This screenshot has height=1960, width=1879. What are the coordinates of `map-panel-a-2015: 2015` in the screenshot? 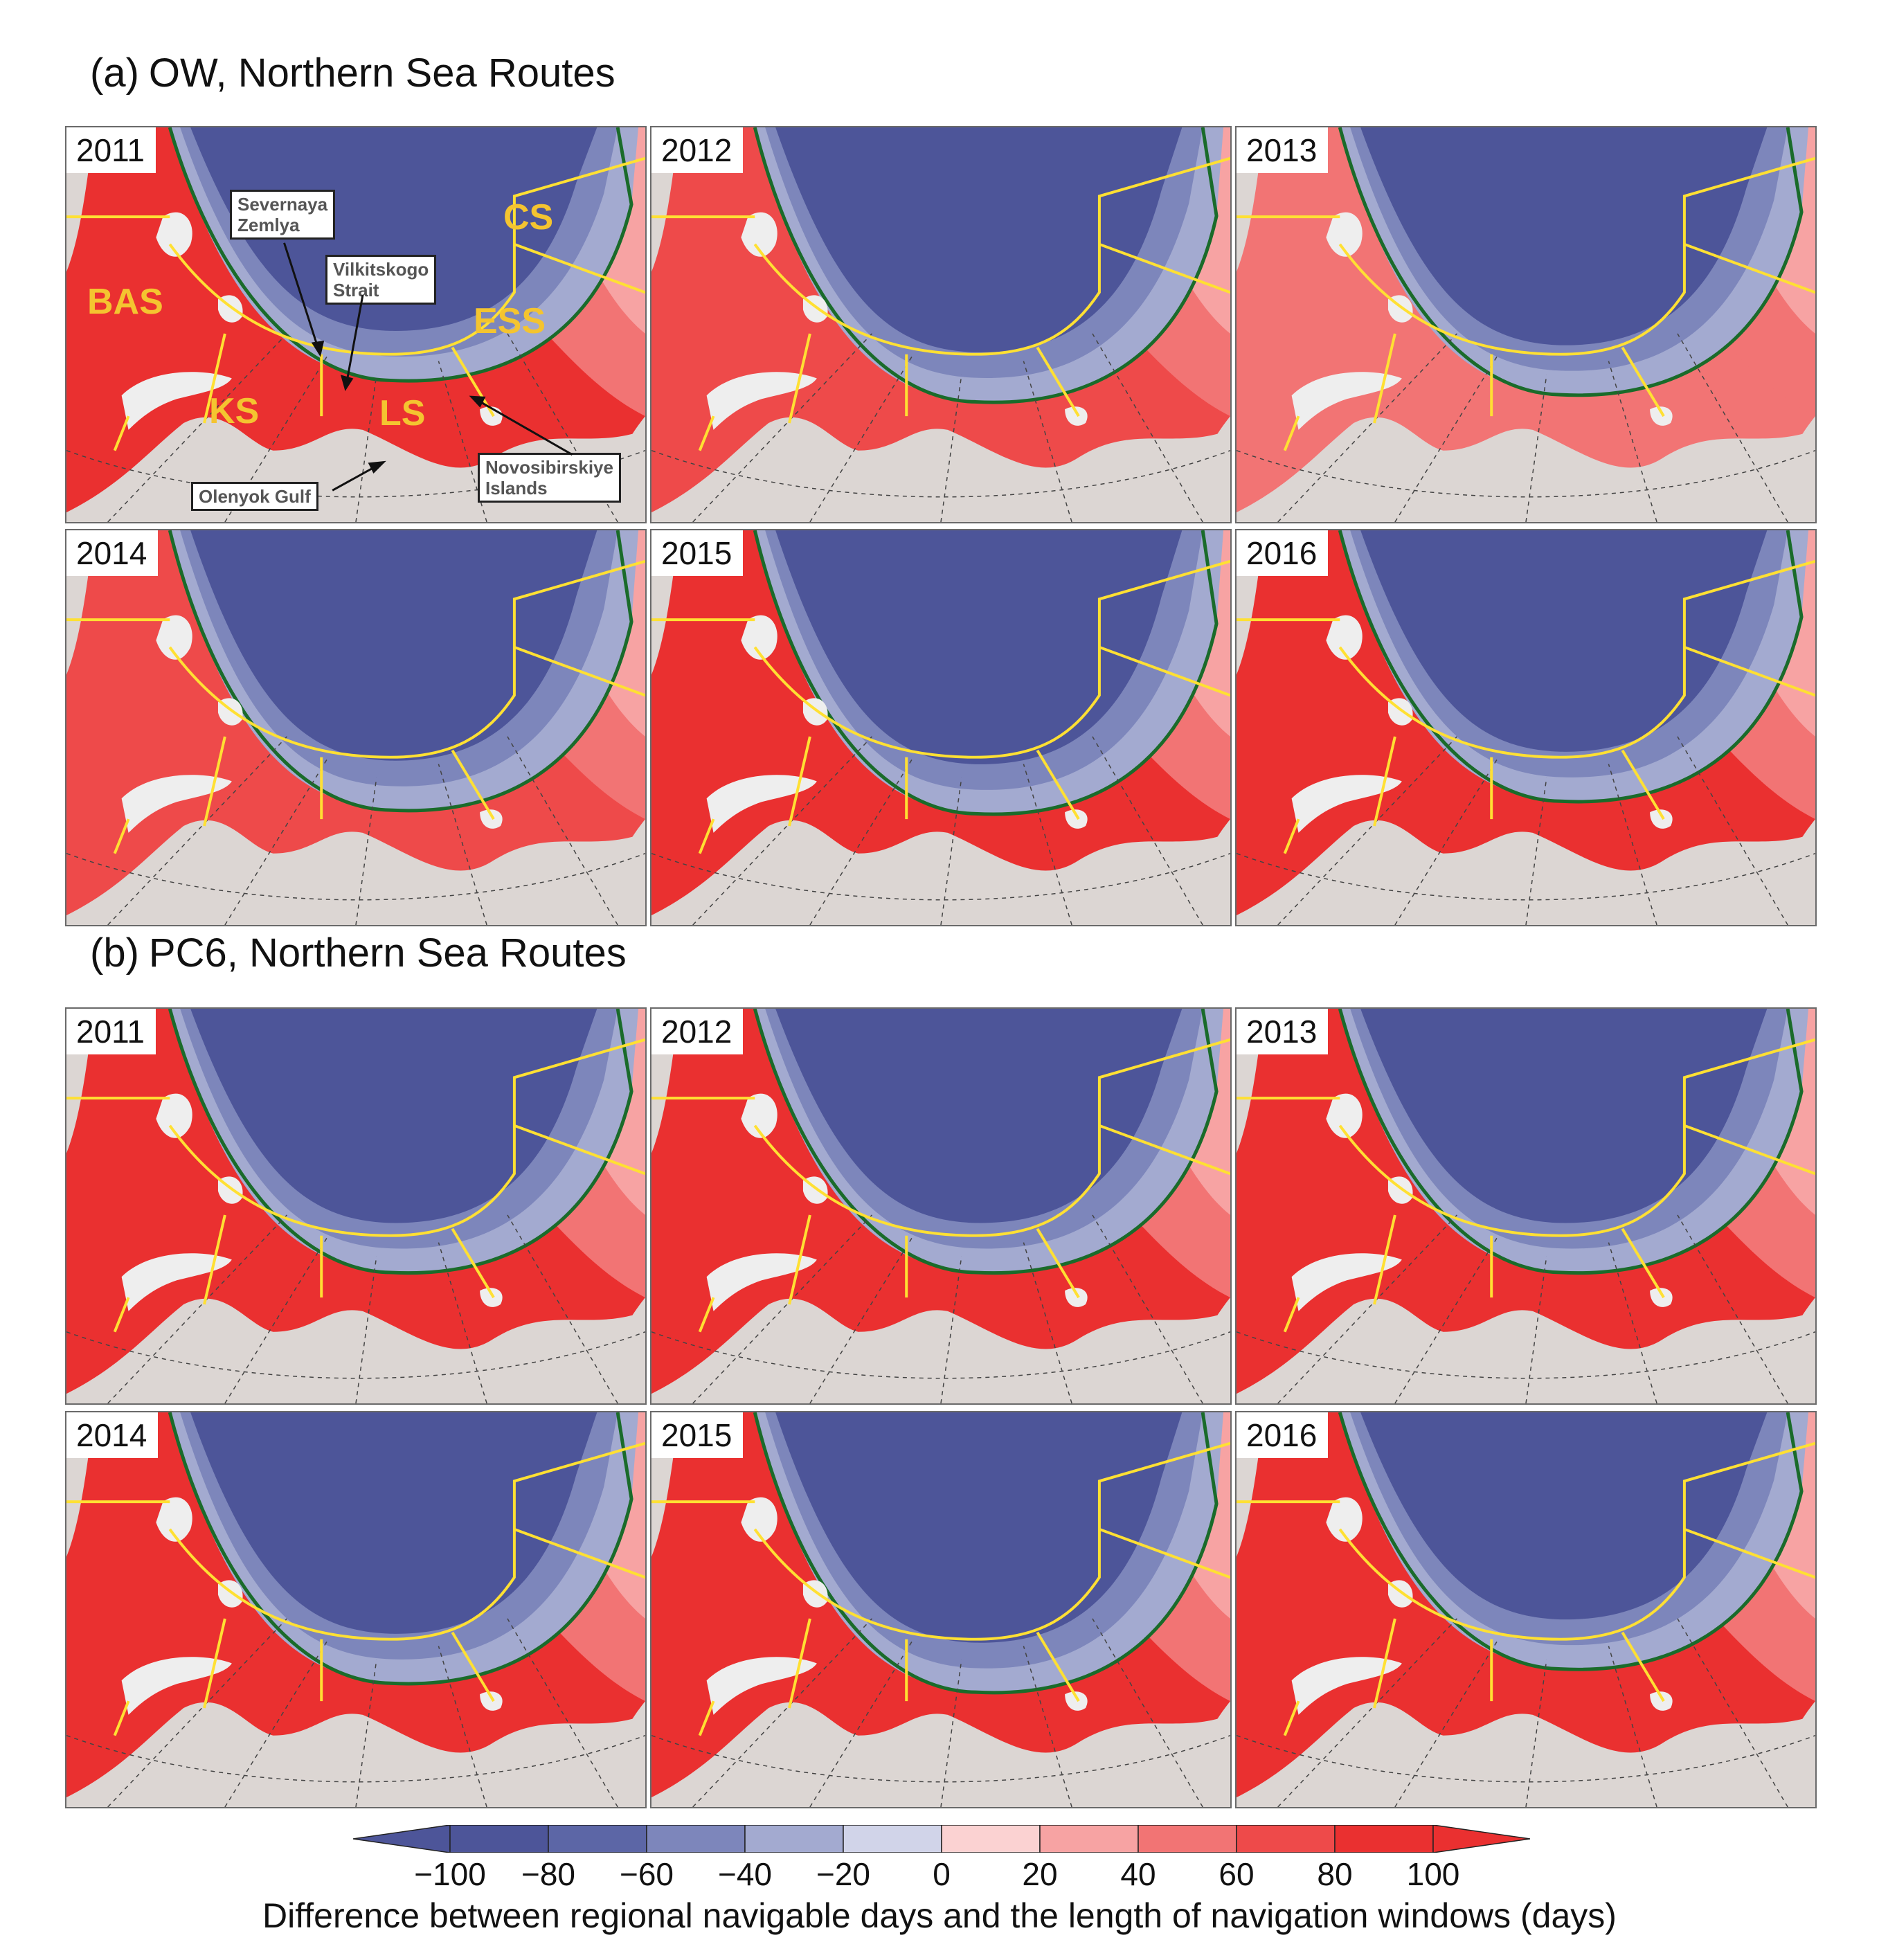 It's located at (941, 727).